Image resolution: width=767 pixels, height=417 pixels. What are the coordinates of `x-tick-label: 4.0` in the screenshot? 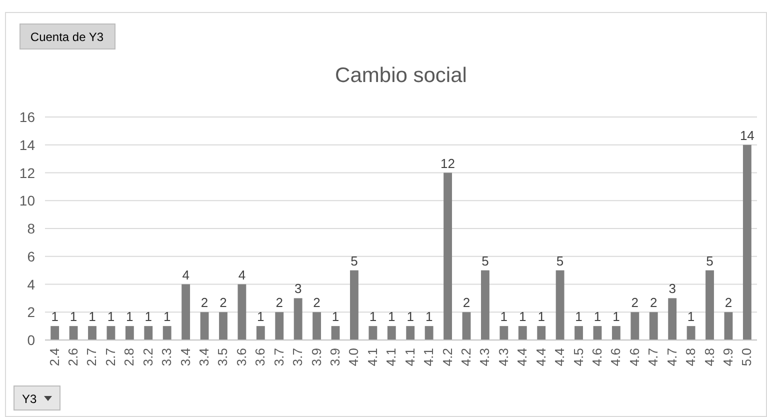 It's located at (354, 357).